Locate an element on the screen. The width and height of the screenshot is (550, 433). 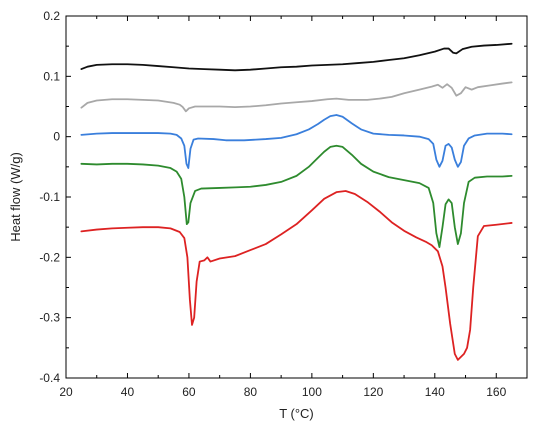
y-tick-label: 0.1 is located at coordinates (51, 76).